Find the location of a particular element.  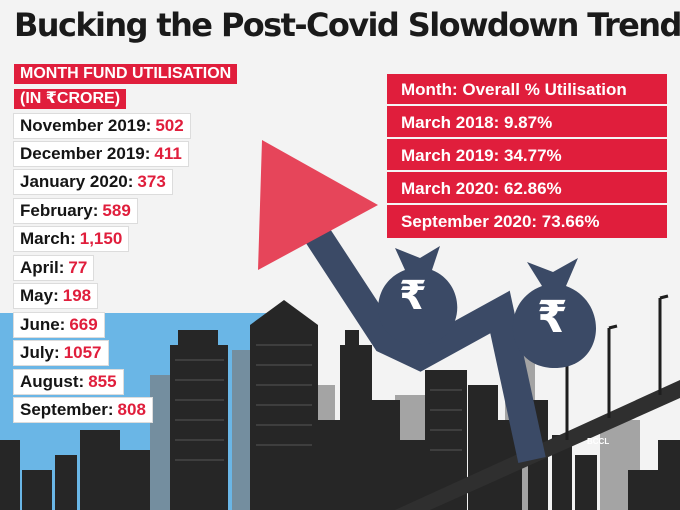

building-windows is located at coordinates (318, 402).